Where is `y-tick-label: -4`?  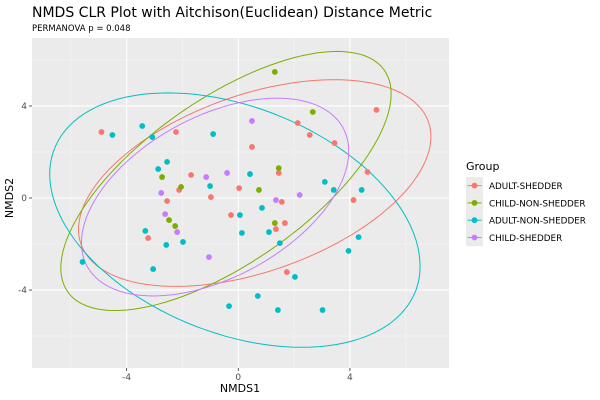 y-tick-label: -4 is located at coordinates (22, 291).